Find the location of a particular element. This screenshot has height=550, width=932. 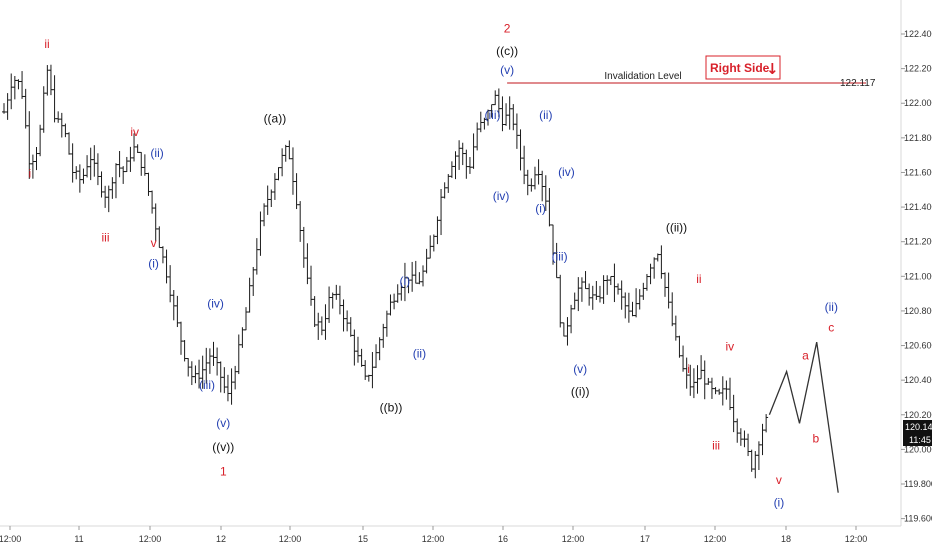

projection-line is located at coordinates (803, 417).